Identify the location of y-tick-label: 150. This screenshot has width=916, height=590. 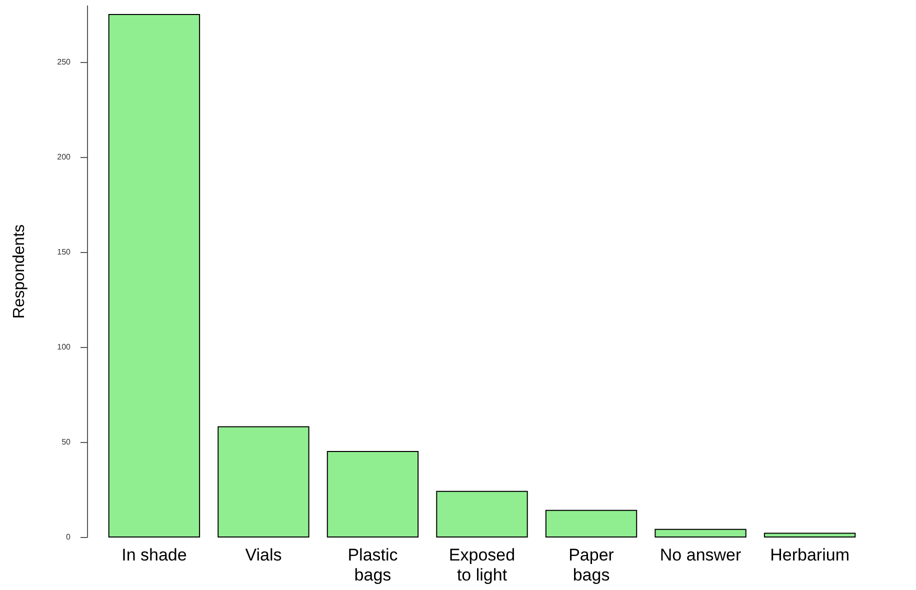
(64, 252).